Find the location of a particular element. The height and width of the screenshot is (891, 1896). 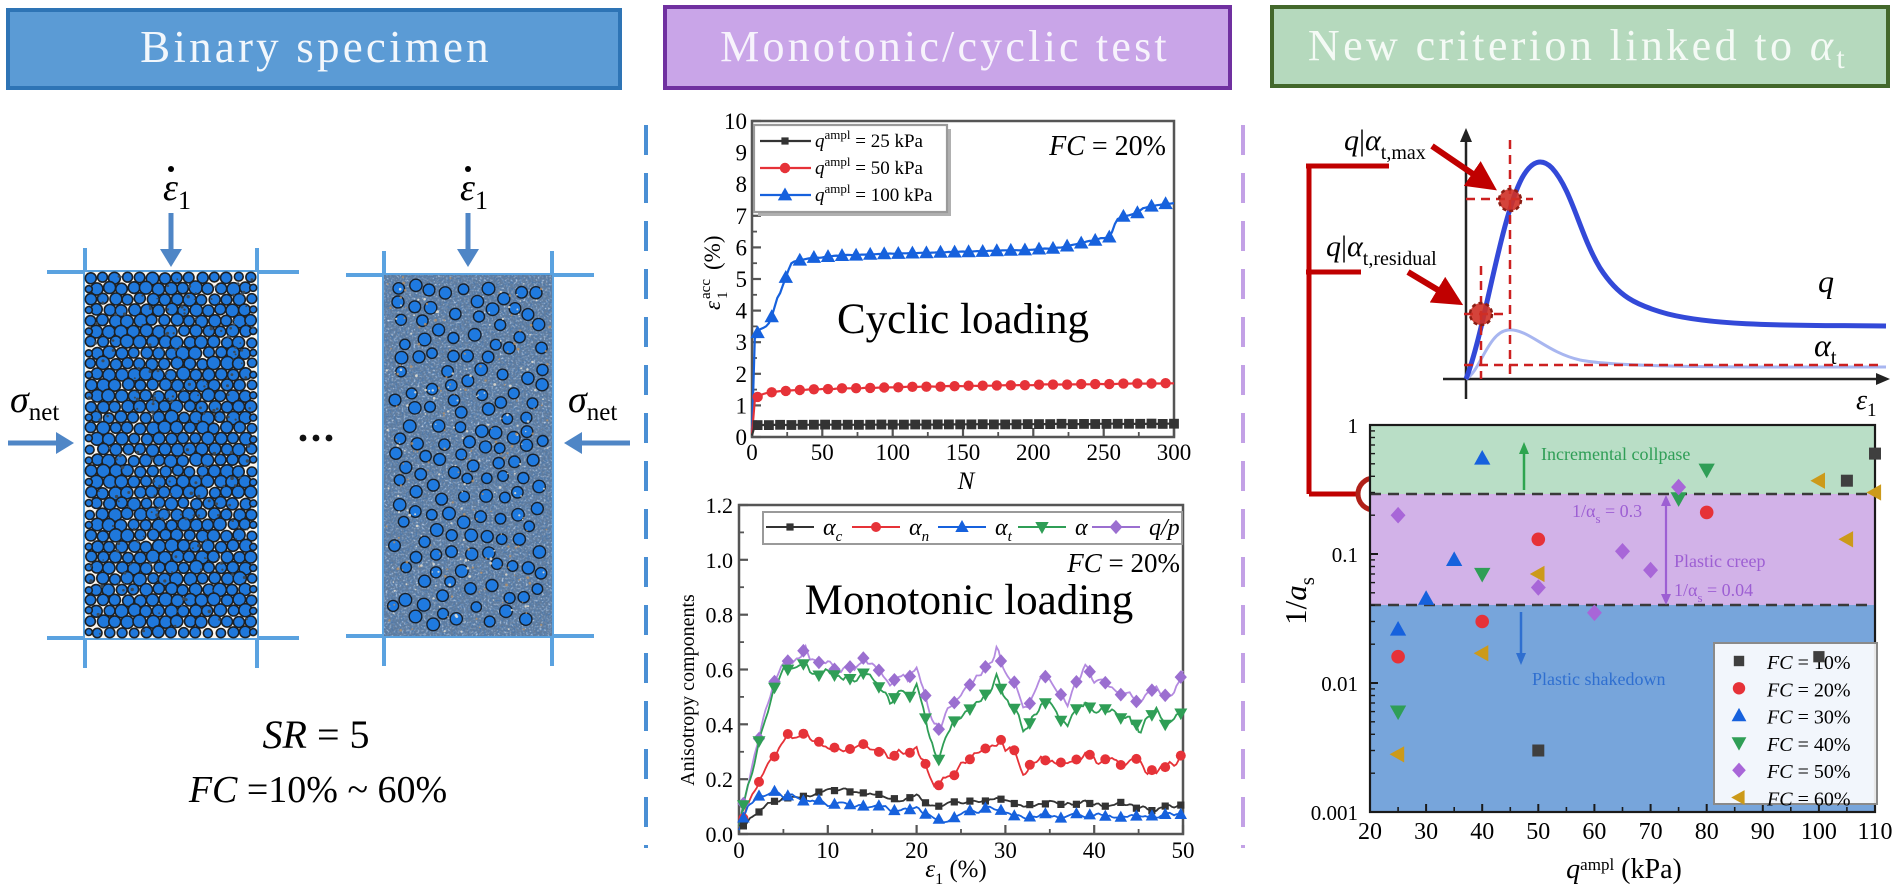

svg-text: 0.001 is located at coordinates (1334, 813).